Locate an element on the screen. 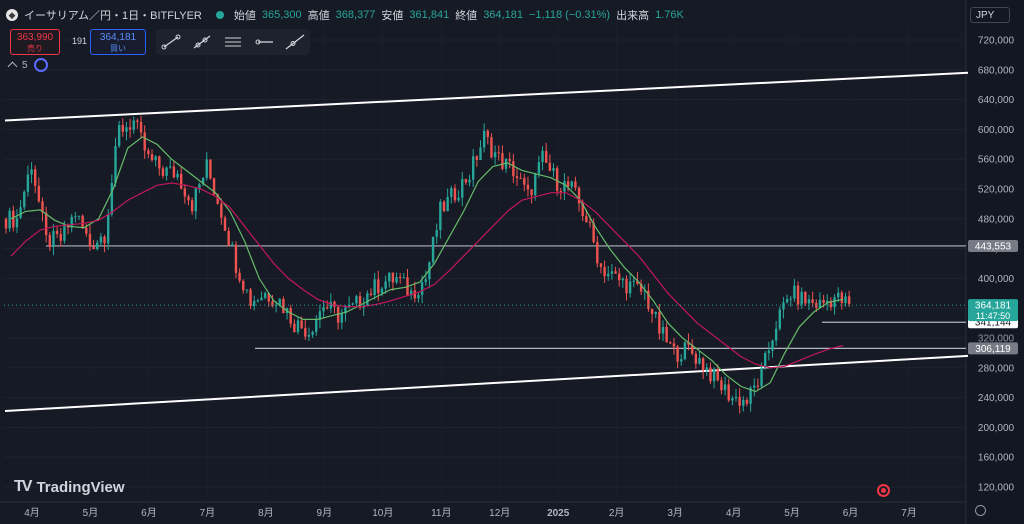 The image size is (1024, 524). indicator-toggle: 5 is located at coordinates (27, 65).